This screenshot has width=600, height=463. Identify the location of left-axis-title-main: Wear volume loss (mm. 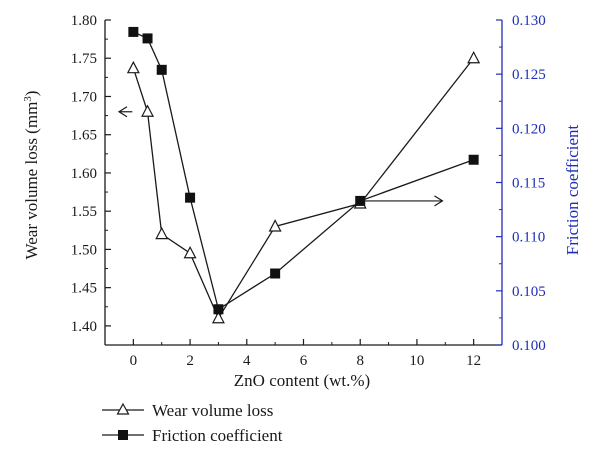
(31, 181).